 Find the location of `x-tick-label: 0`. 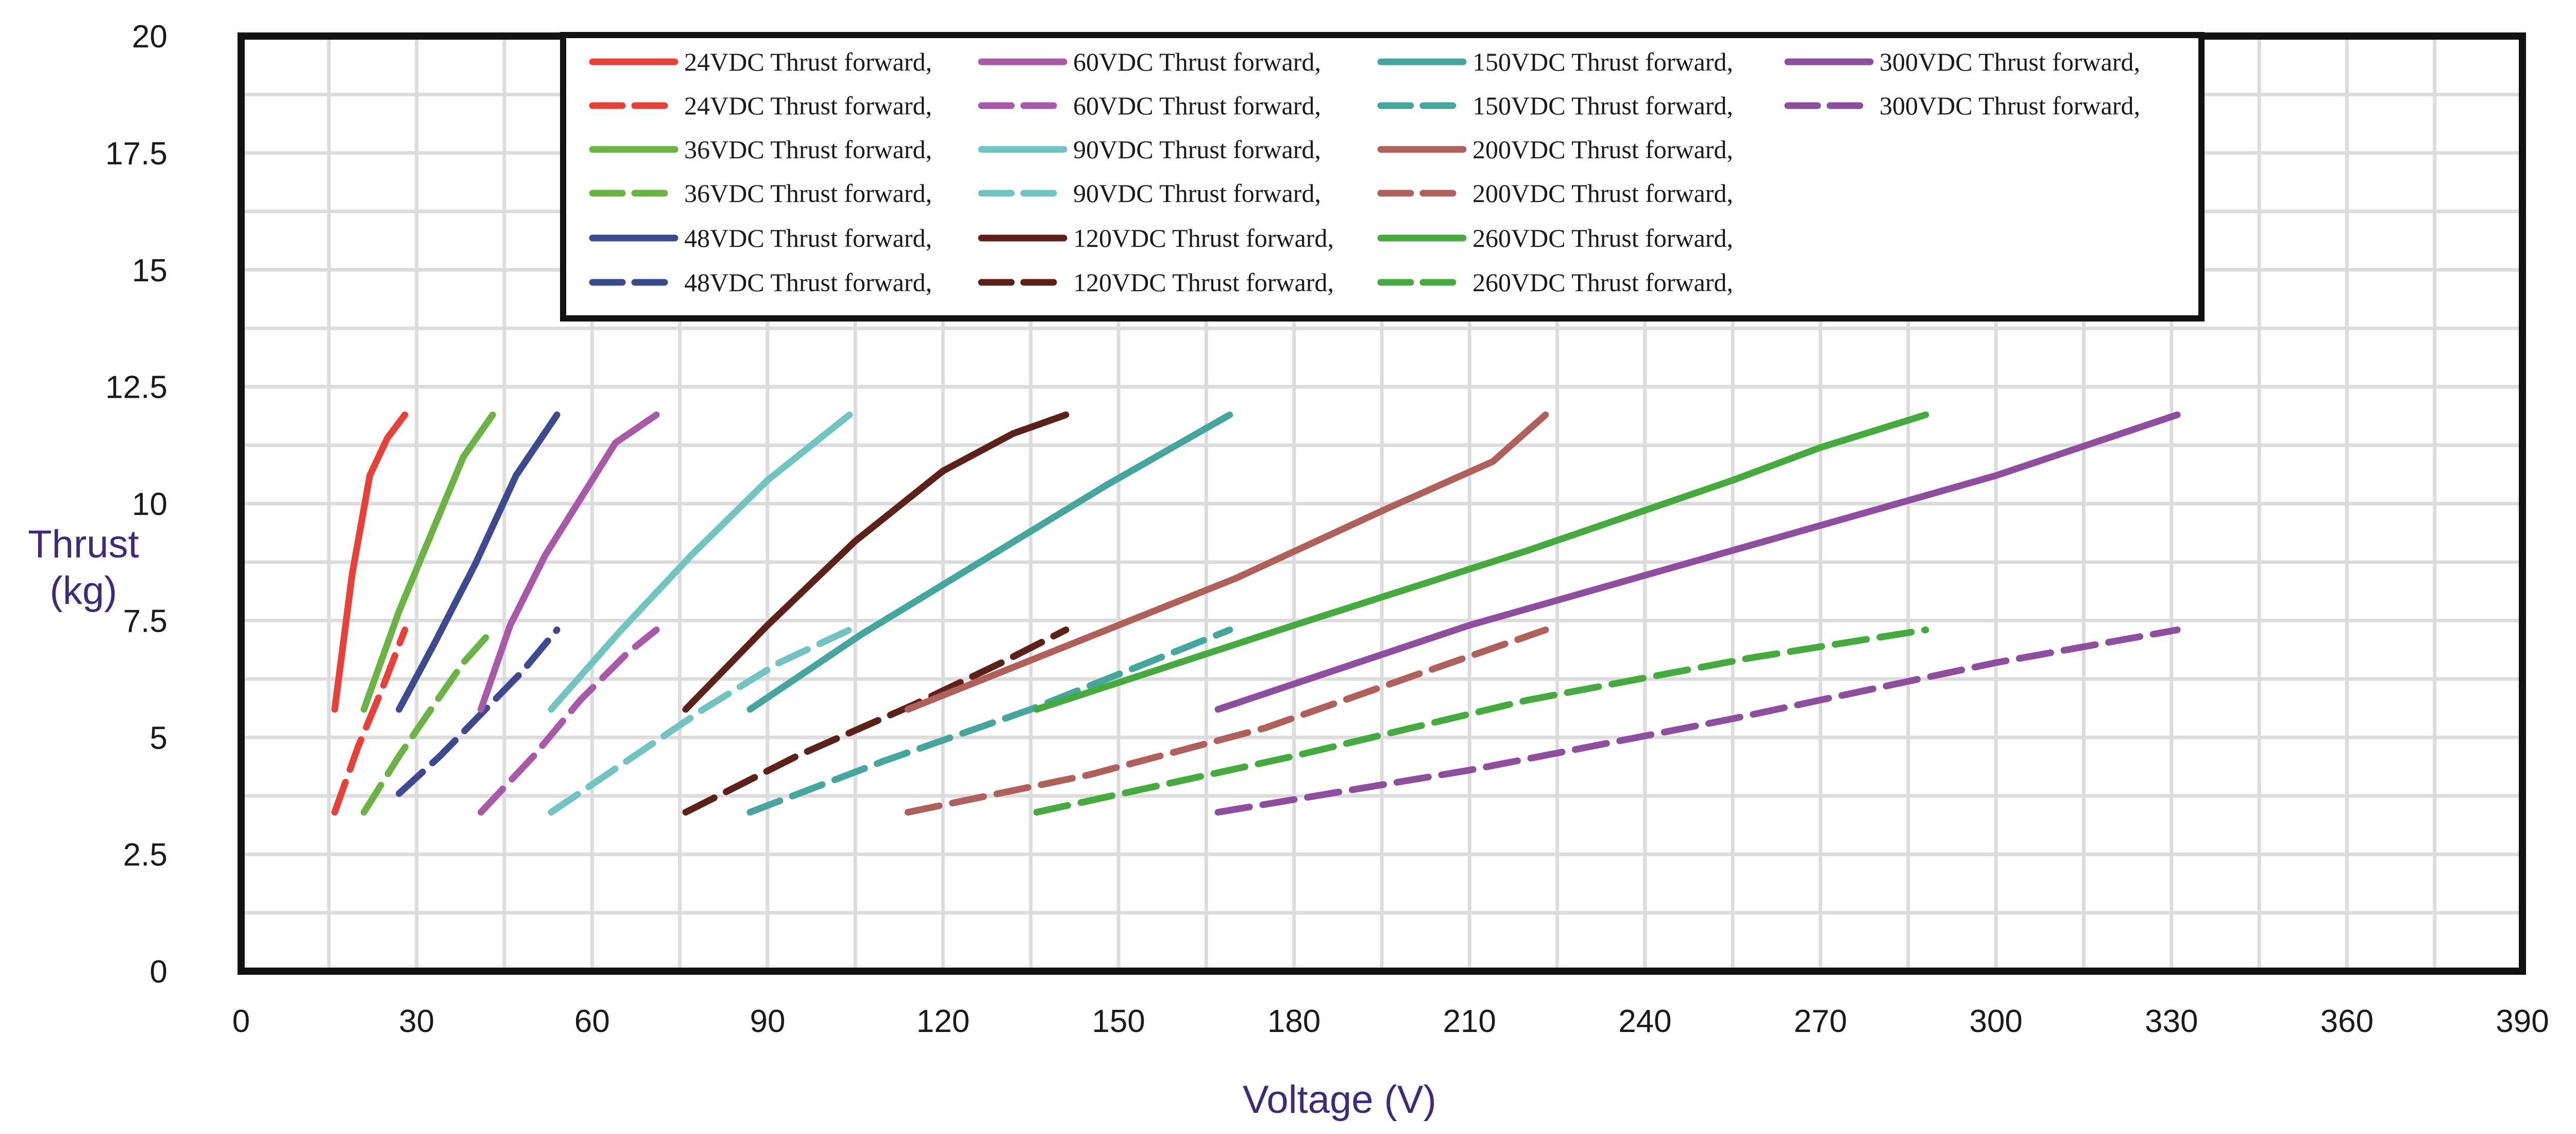

x-tick-label: 0 is located at coordinates (241, 1022).